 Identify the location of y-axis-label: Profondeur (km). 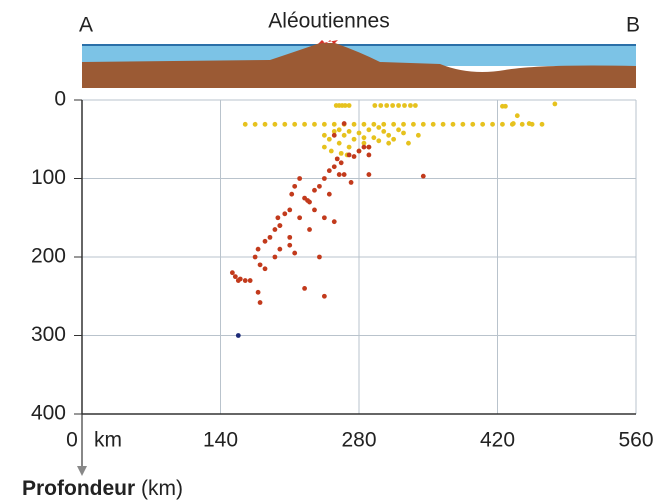
(102, 488).